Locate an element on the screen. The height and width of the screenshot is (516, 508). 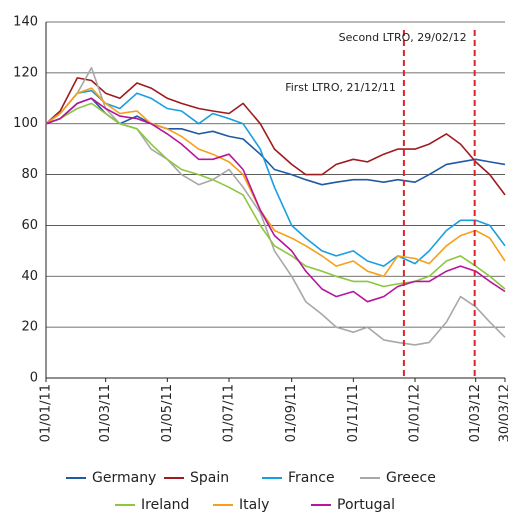
legend-label: Portugal is located at coordinates (366, 505).